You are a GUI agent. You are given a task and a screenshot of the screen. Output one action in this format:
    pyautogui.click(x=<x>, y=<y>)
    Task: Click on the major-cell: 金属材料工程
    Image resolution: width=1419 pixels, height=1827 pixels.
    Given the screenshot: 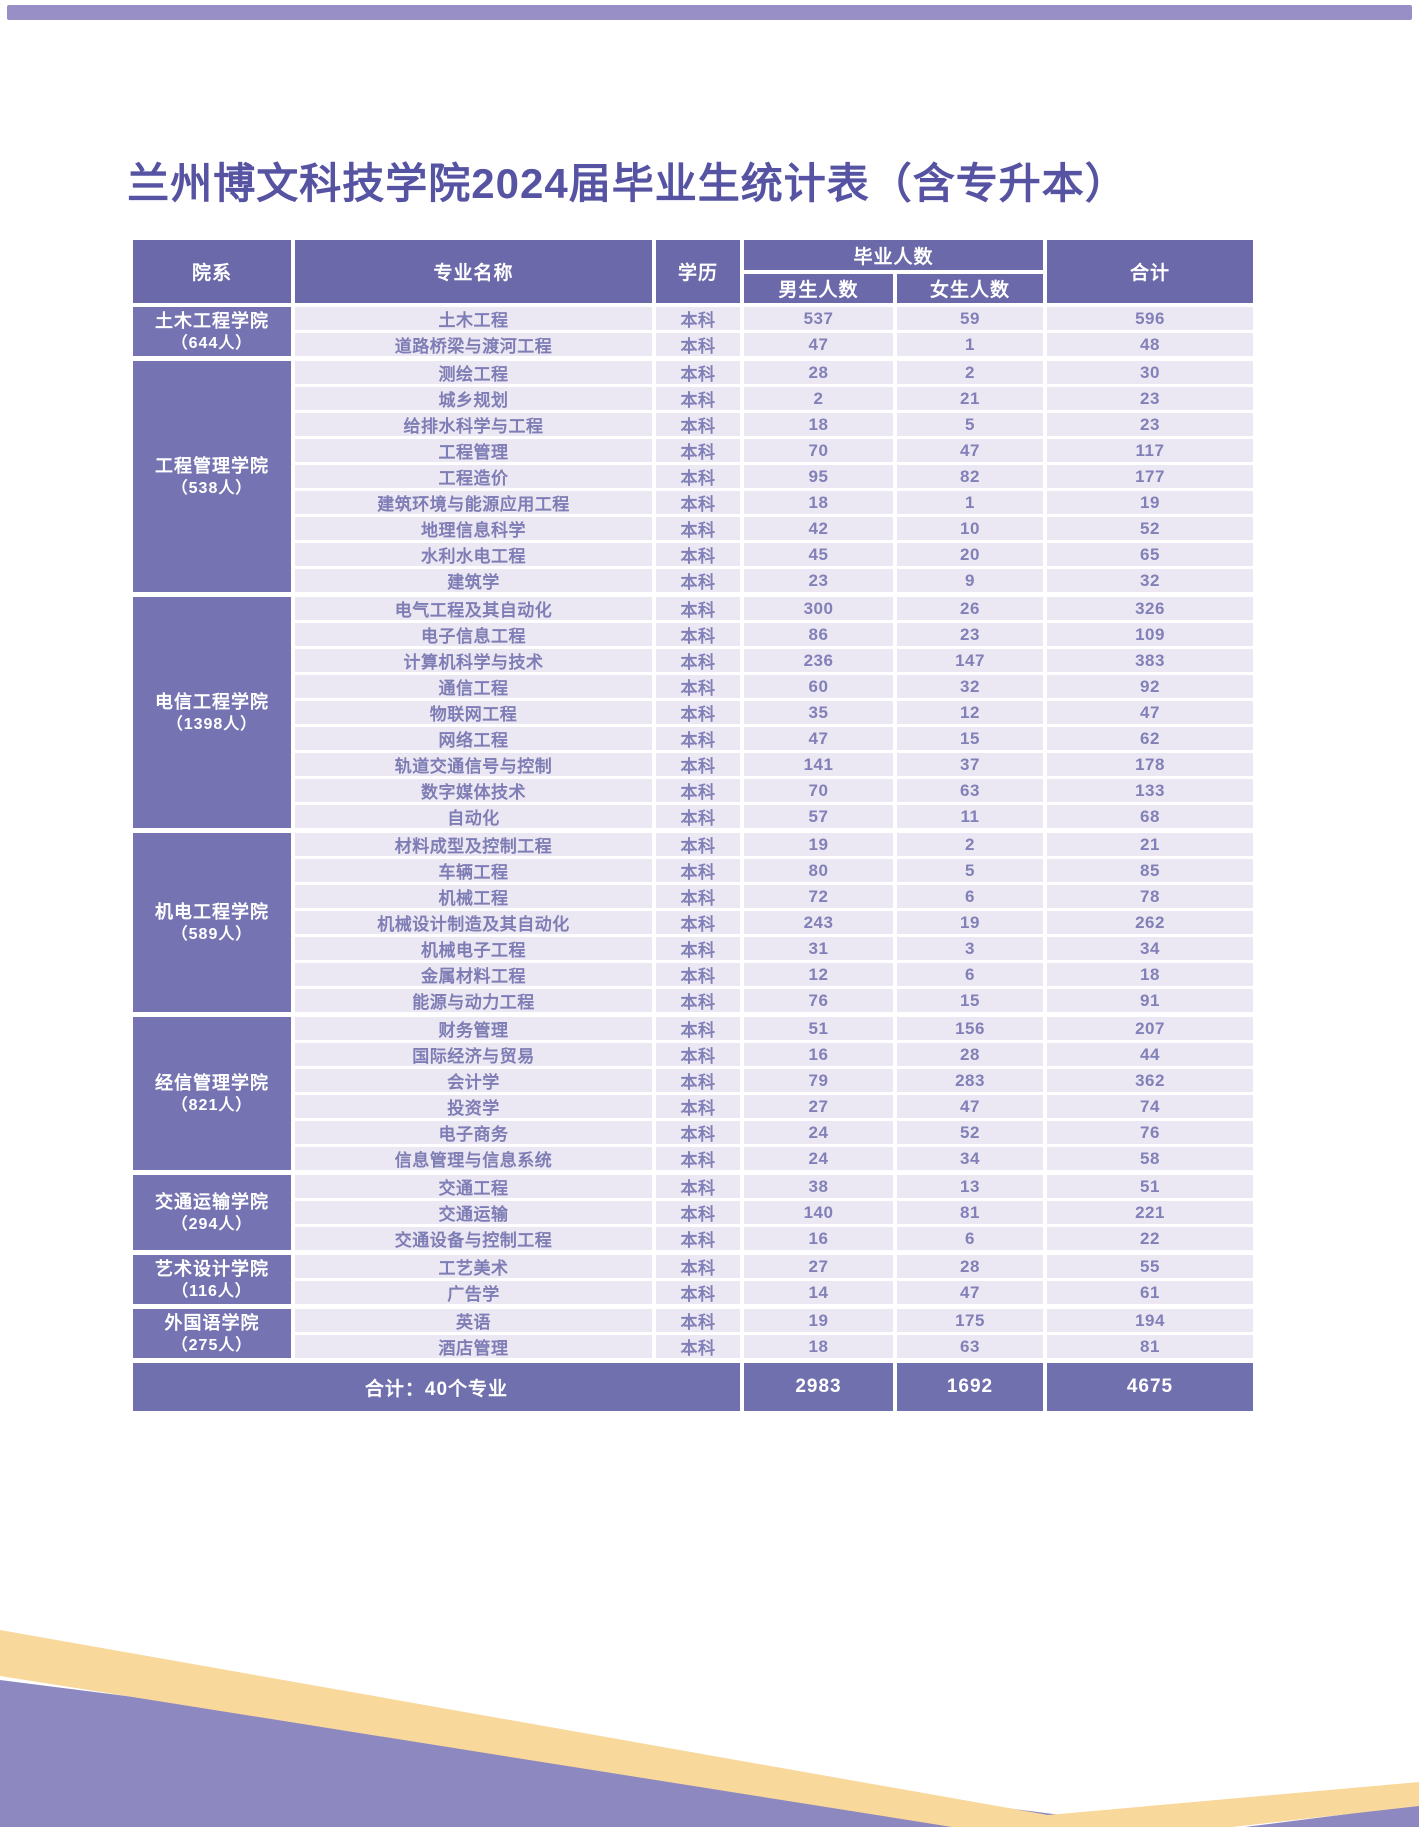 What is the action you would take?
    pyautogui.click(x=473, y=974)
    